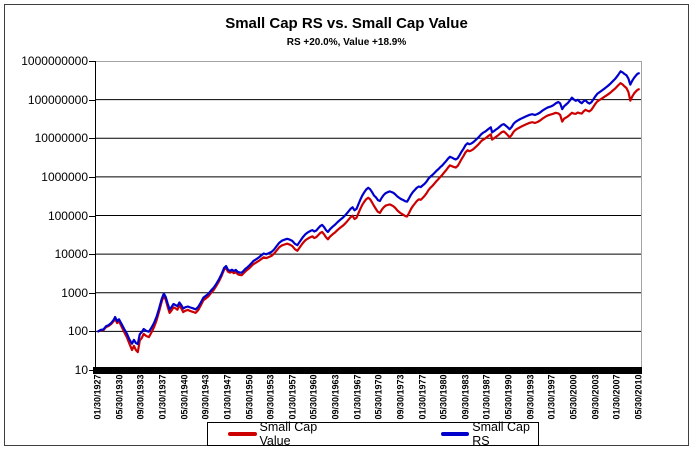  What do you see at coordinates (81, 370) in the screenshot?
I see `y-tick-label: 10` at bounding box center [81, 370].